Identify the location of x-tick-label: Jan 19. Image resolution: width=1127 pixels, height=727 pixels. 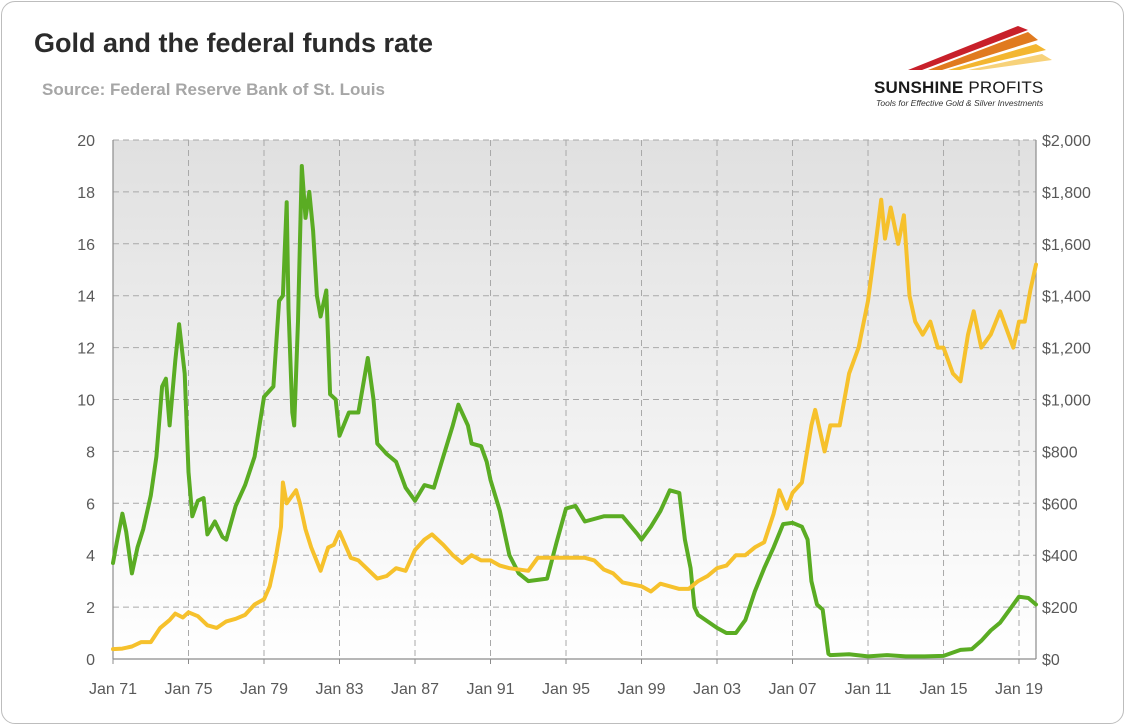
(1019, 689).